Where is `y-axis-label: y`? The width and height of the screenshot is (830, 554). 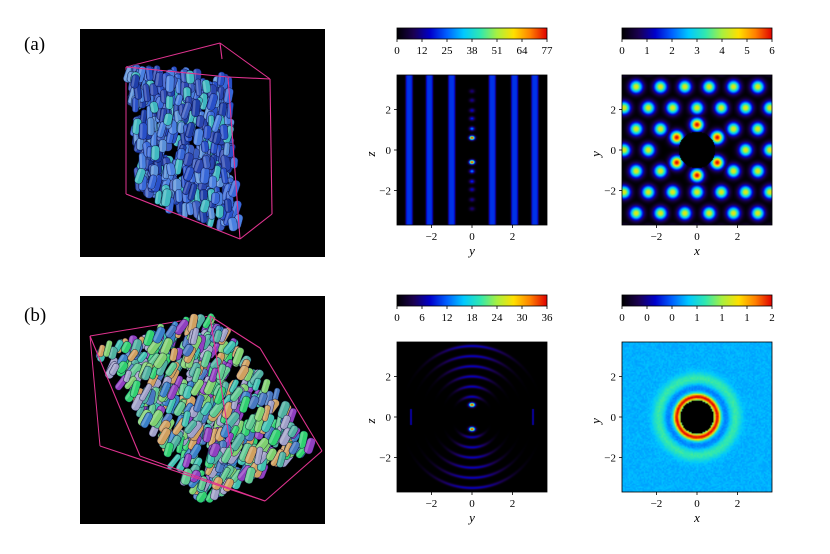
y-axis-label: y is located at coordinates (595, 155).